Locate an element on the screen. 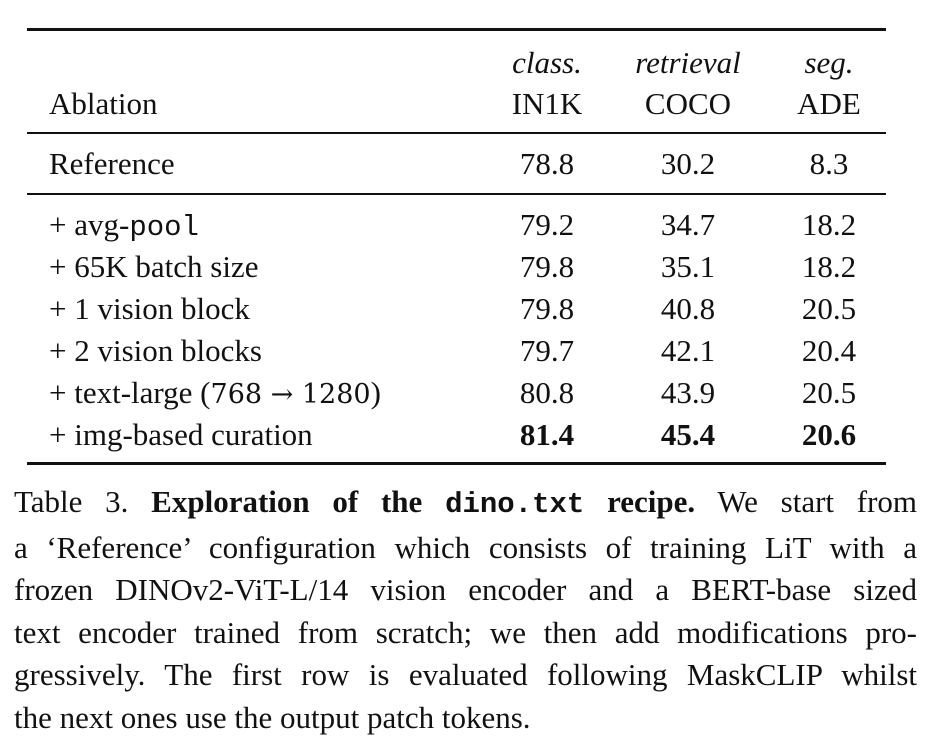 This screenshot has height=744, width=934. row-label: + 65K batch size is located at coordinates (154, 266).